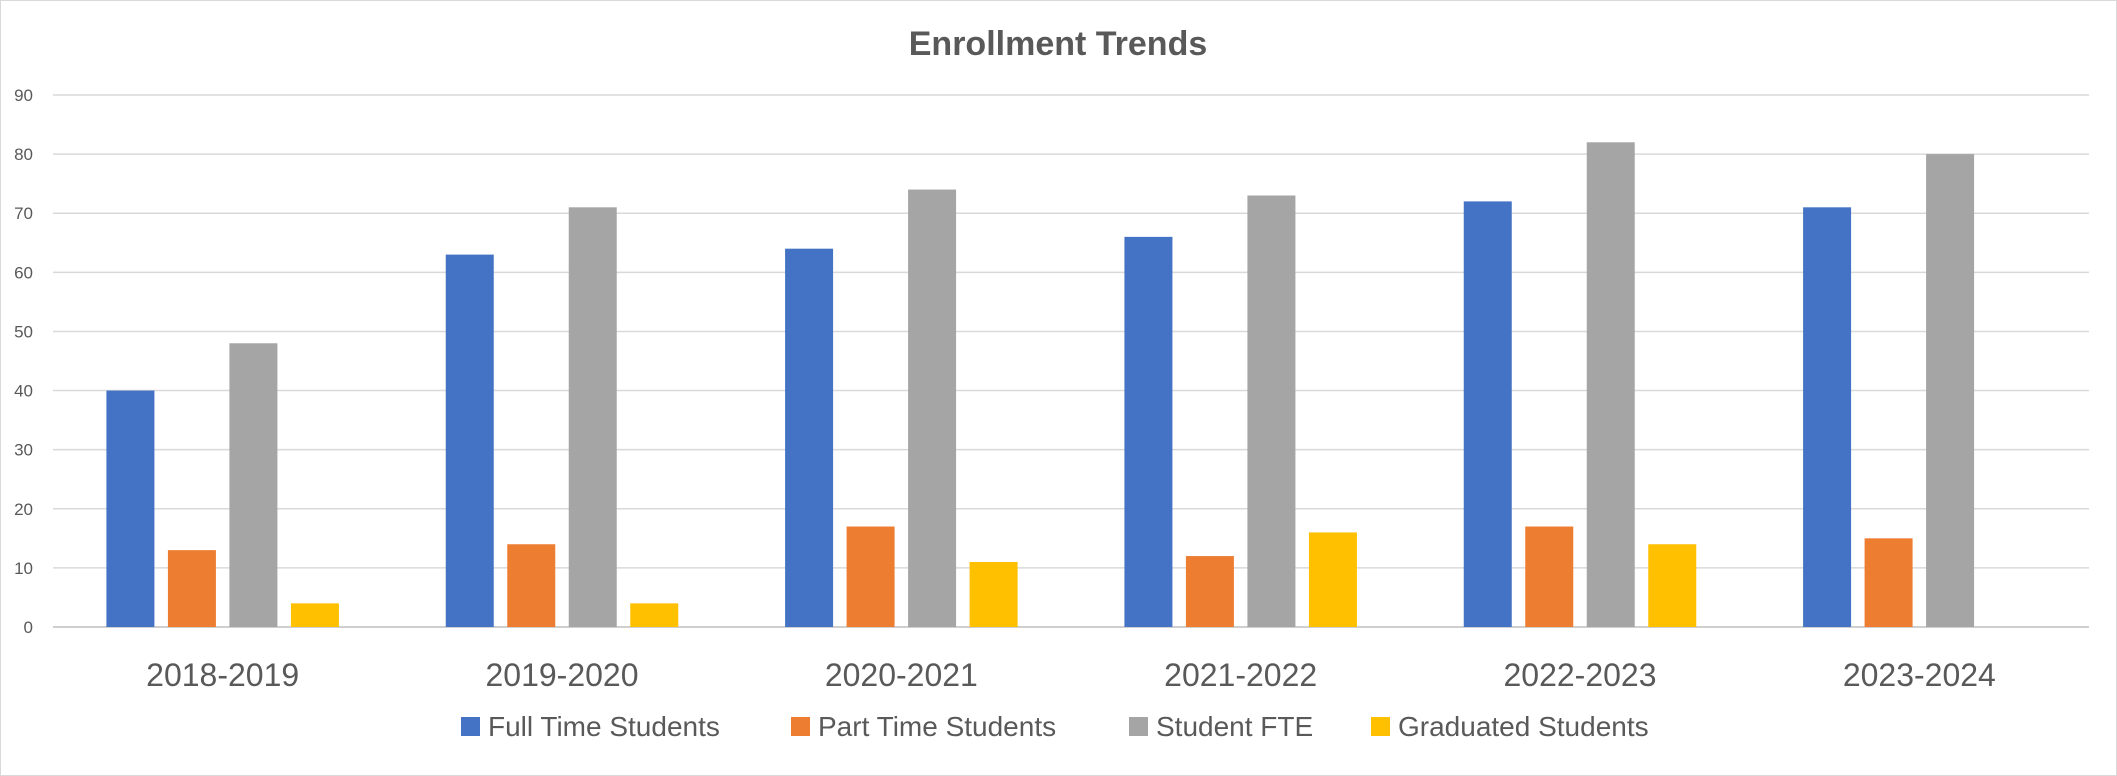  What do you see at coordinates (23, 272) in the screenshot?
I see `y-tick-label: 60` at bounding box center [23, 272].